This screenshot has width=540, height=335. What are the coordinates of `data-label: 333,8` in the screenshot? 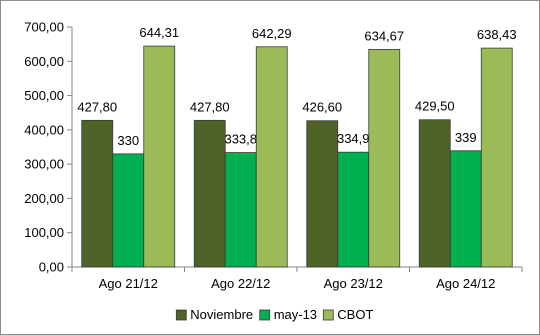 It's located at (240, 139).